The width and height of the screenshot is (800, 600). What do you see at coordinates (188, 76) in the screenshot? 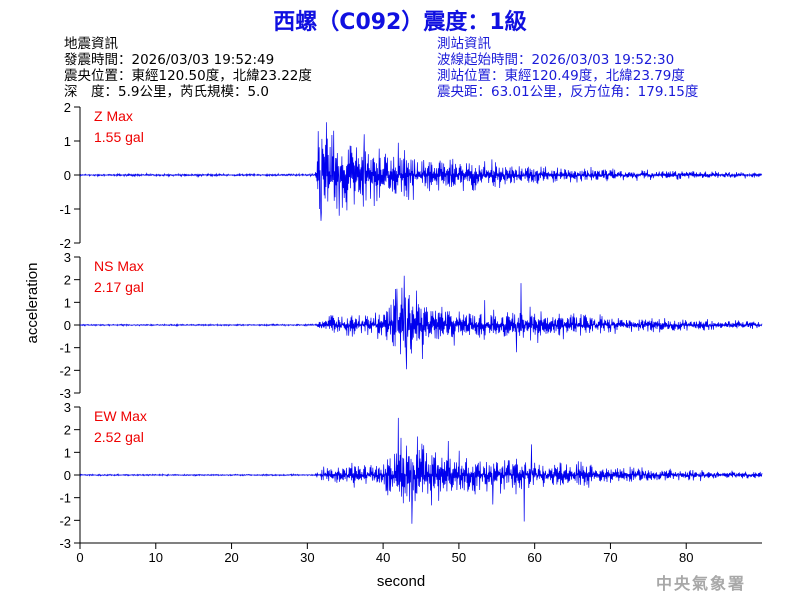
I see `epicenter: 震央位置：東經120.50度，北緯23.22度` at bounding box center [188, 76].